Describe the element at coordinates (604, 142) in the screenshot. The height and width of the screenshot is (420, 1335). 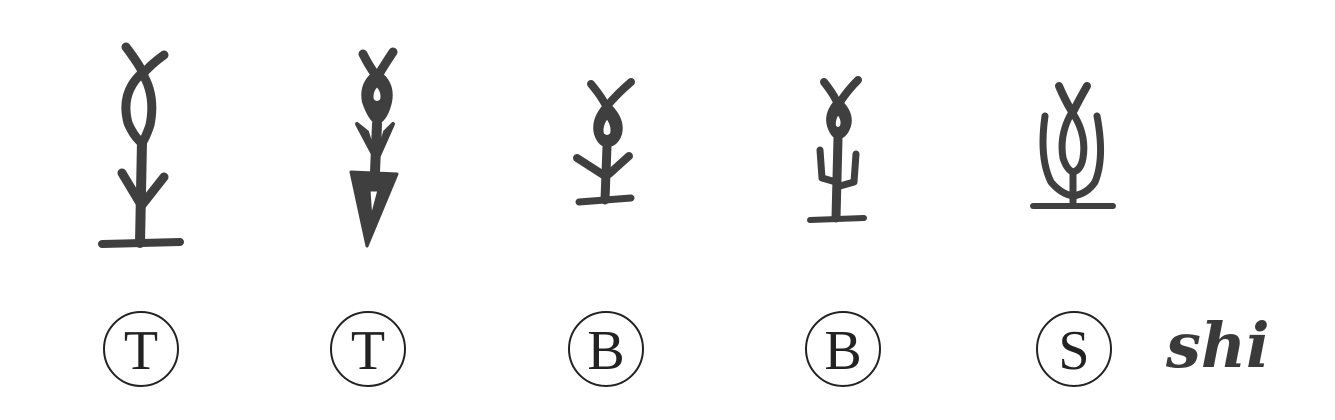
I see `small-seal-shi-glyph-icon` at that location.